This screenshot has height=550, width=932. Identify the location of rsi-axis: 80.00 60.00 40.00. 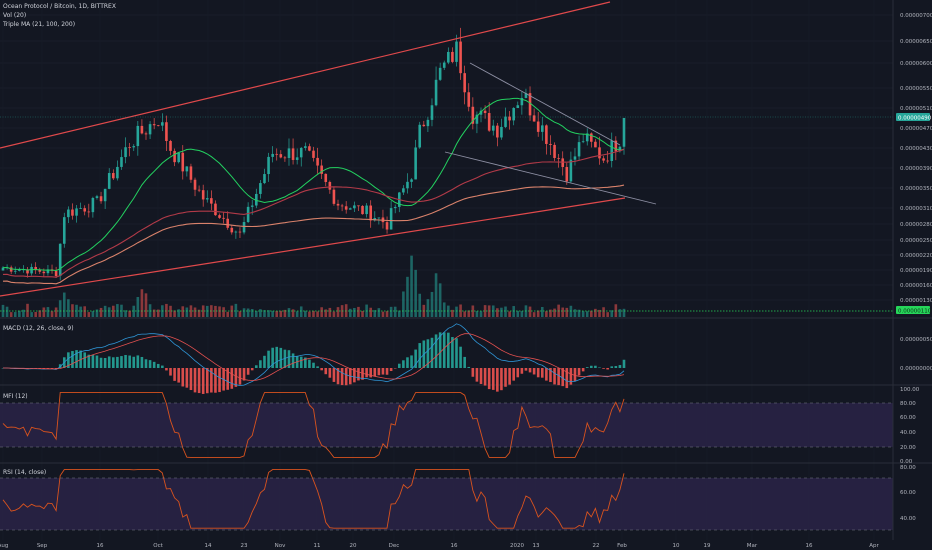
(908, 493).